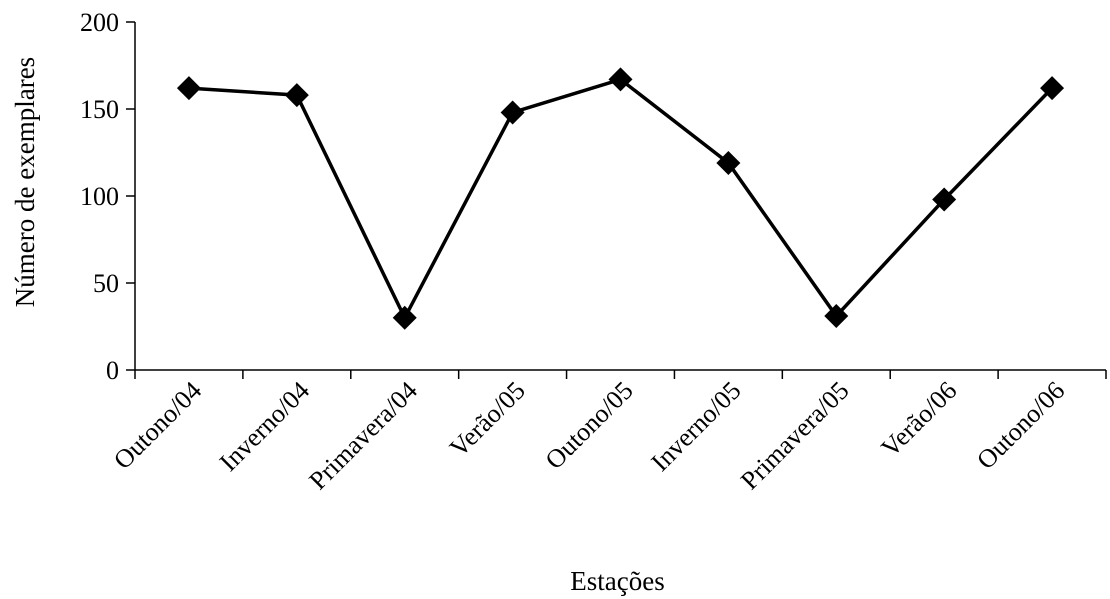 This screenshot has height=599, width=1110. What do you see at coordinates (617, 581) in the screenshot?
I see `x-axis-title: Estações` at bounding box center [617, 581].